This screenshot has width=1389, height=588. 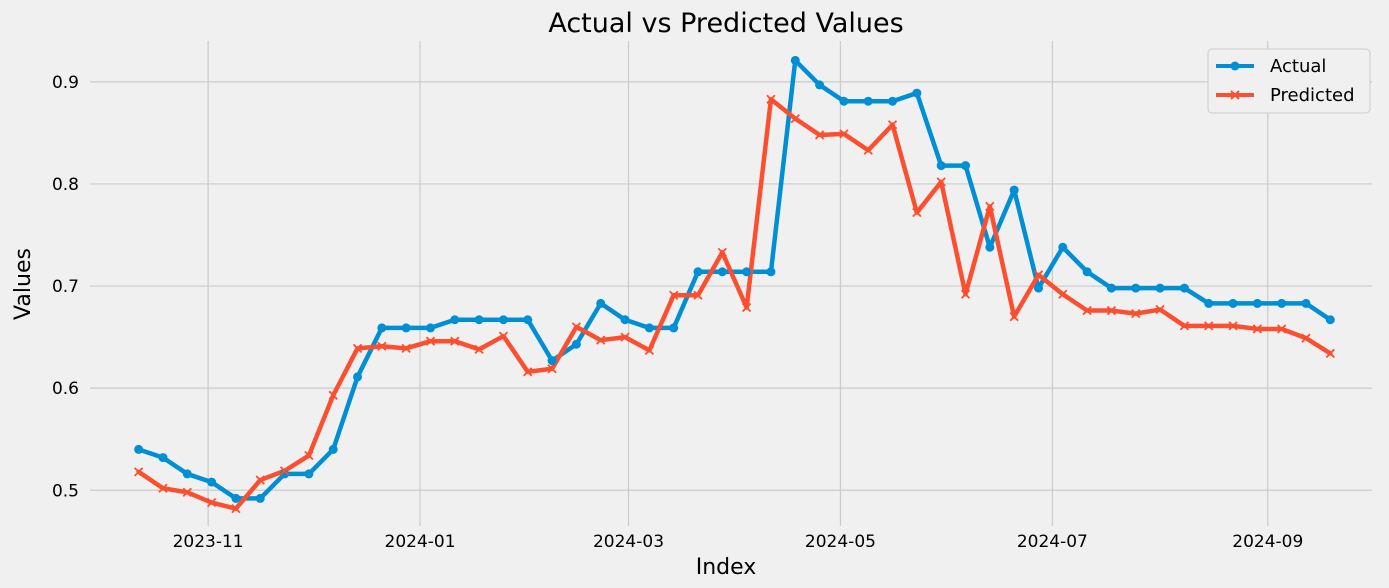 I want to click on chart-title: Actual vs Predicted Values, so click(x=725, y=23).